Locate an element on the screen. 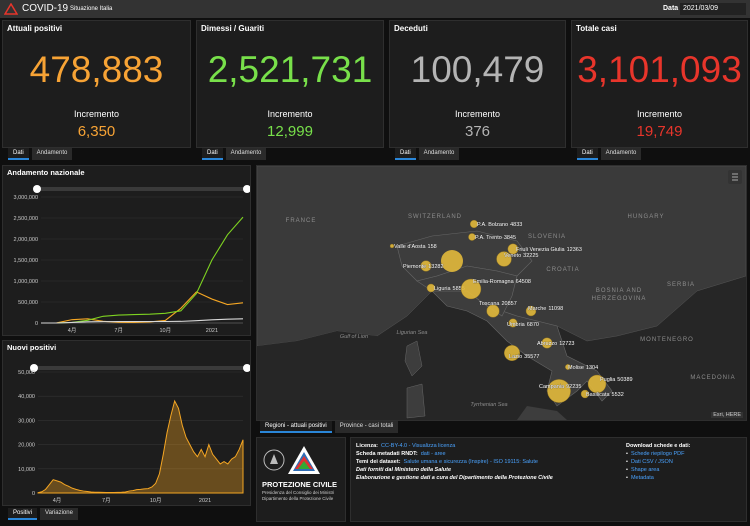 This screenshot has width=750, height=526. tab: Variazione is located at coordinates (59, 514).